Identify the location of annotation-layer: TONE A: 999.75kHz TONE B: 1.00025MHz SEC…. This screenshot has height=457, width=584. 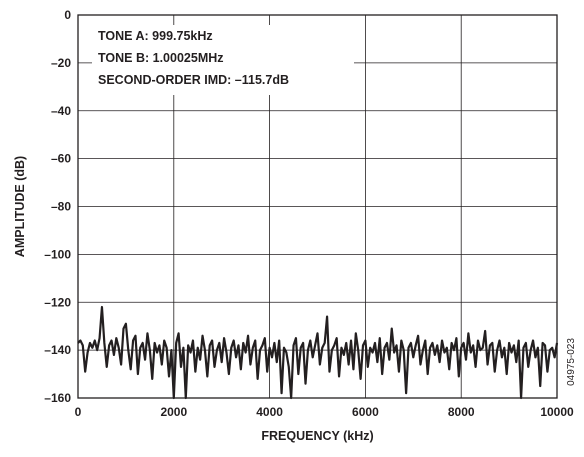
(223, 60).